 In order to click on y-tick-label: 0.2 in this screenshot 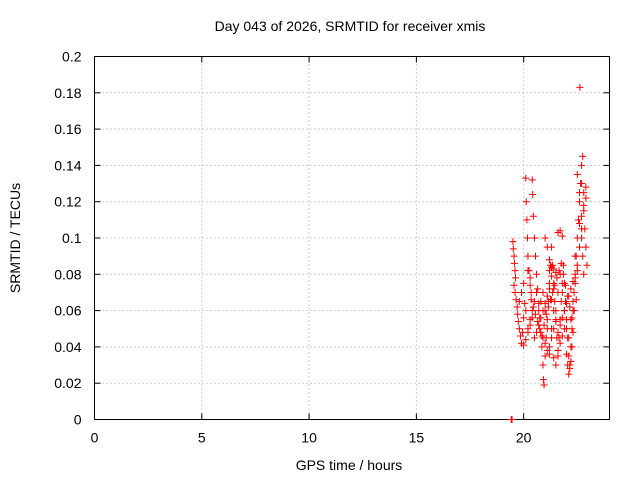, I will do `click(72, 57)`.